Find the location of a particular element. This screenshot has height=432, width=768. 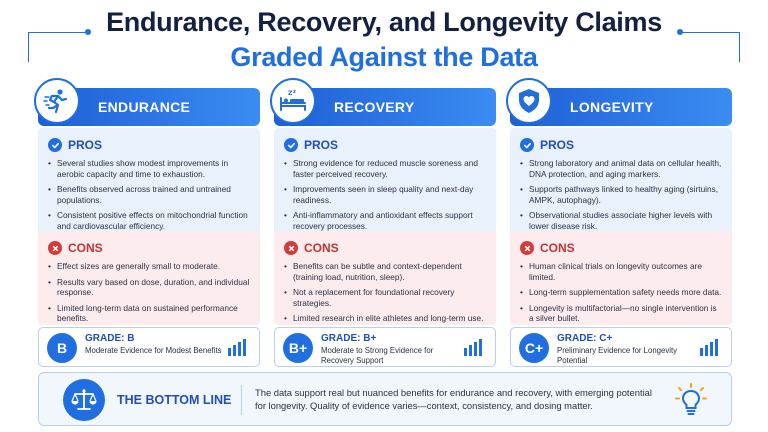

column-title: RECOVERY is located at coordinates (374, 107).